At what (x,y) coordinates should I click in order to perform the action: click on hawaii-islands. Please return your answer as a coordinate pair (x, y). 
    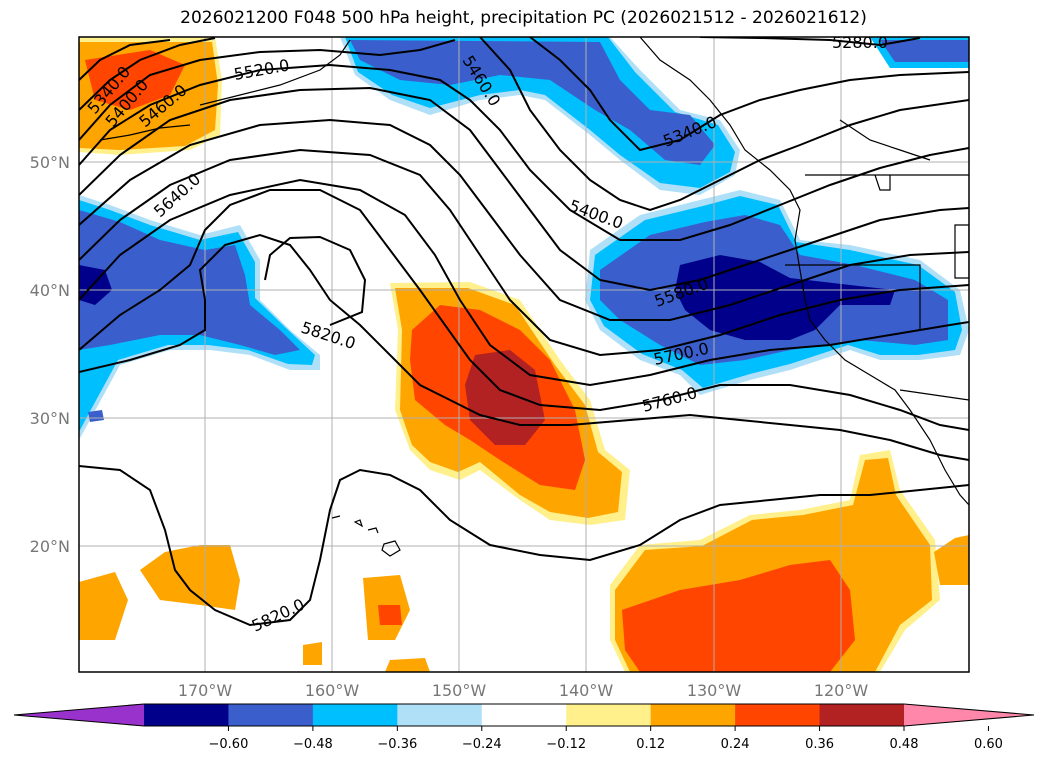
    Looking at the image, I should click on (366, 536).